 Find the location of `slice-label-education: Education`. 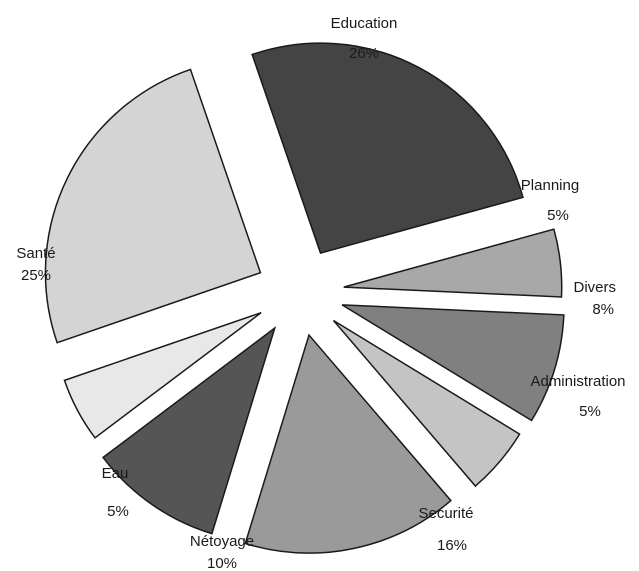

slice-label-education: Education is located at coordinates (364, 23).